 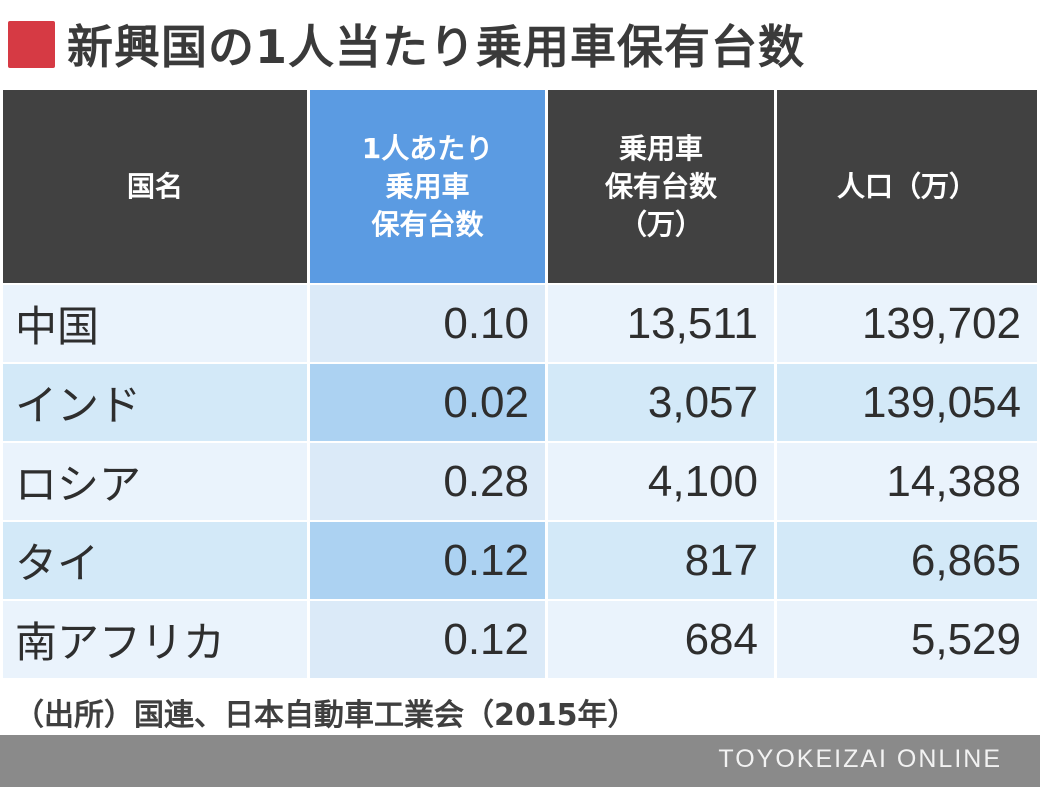 I want to click on cell-country: 南アフリカ, so click(x=155, y=639).